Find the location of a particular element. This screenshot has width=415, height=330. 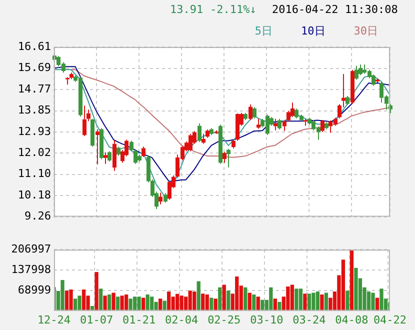

y-tick-label: 13.85 is located at coordinates (34, 110).